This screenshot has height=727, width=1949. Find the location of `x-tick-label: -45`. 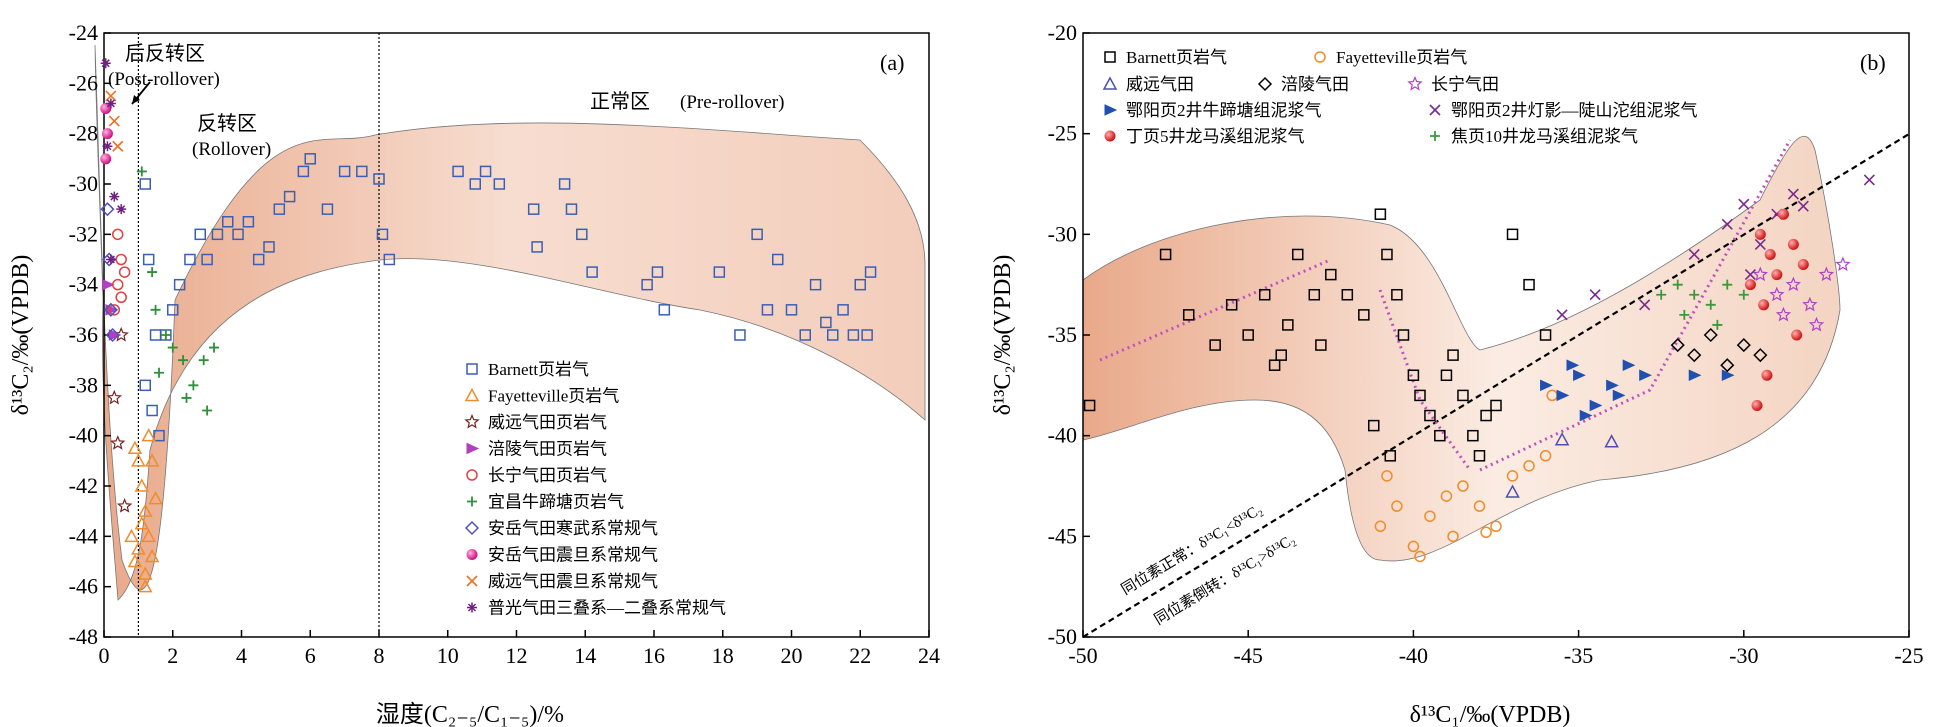

x-tick-label: -45 is located at coordinates (1248, 655).